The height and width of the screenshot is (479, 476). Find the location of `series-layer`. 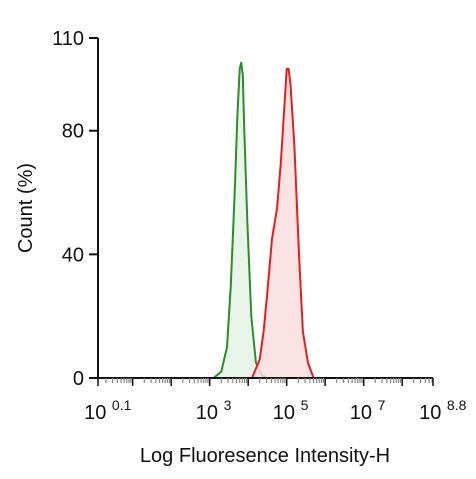

series-layer is located at coordinates (263, 220).